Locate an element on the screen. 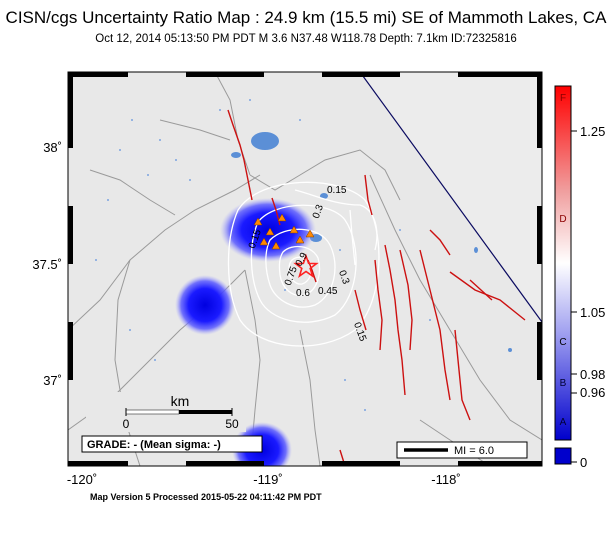 The image size is (612, 536). mi-label: MI = 6.0 is located at coordinates (474, 451).